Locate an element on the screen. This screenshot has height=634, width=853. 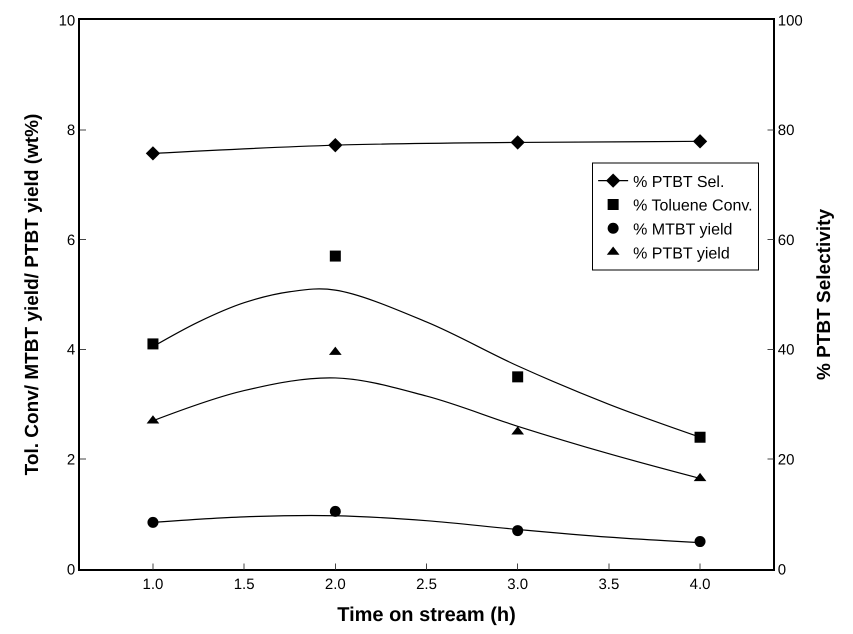
y2-tick-label: 60 is located at coordinates (786, 240).